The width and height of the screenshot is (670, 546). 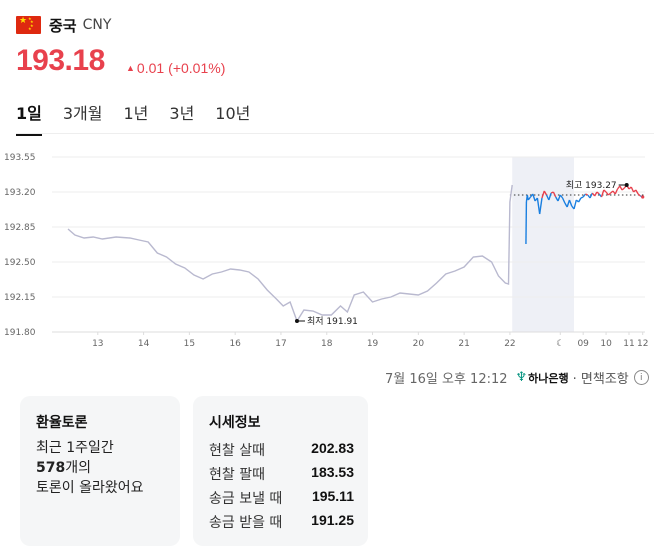 I want to click on rate-row: 송금 받을 때 191.25, so click(x=281, y=522).